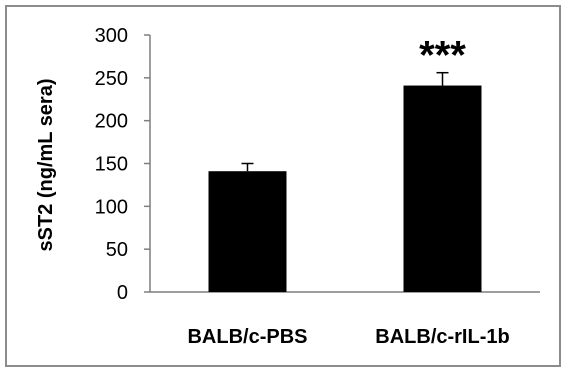  I want to click on category-label-2: BALB/c-rIL-1b, so click(442, 337).